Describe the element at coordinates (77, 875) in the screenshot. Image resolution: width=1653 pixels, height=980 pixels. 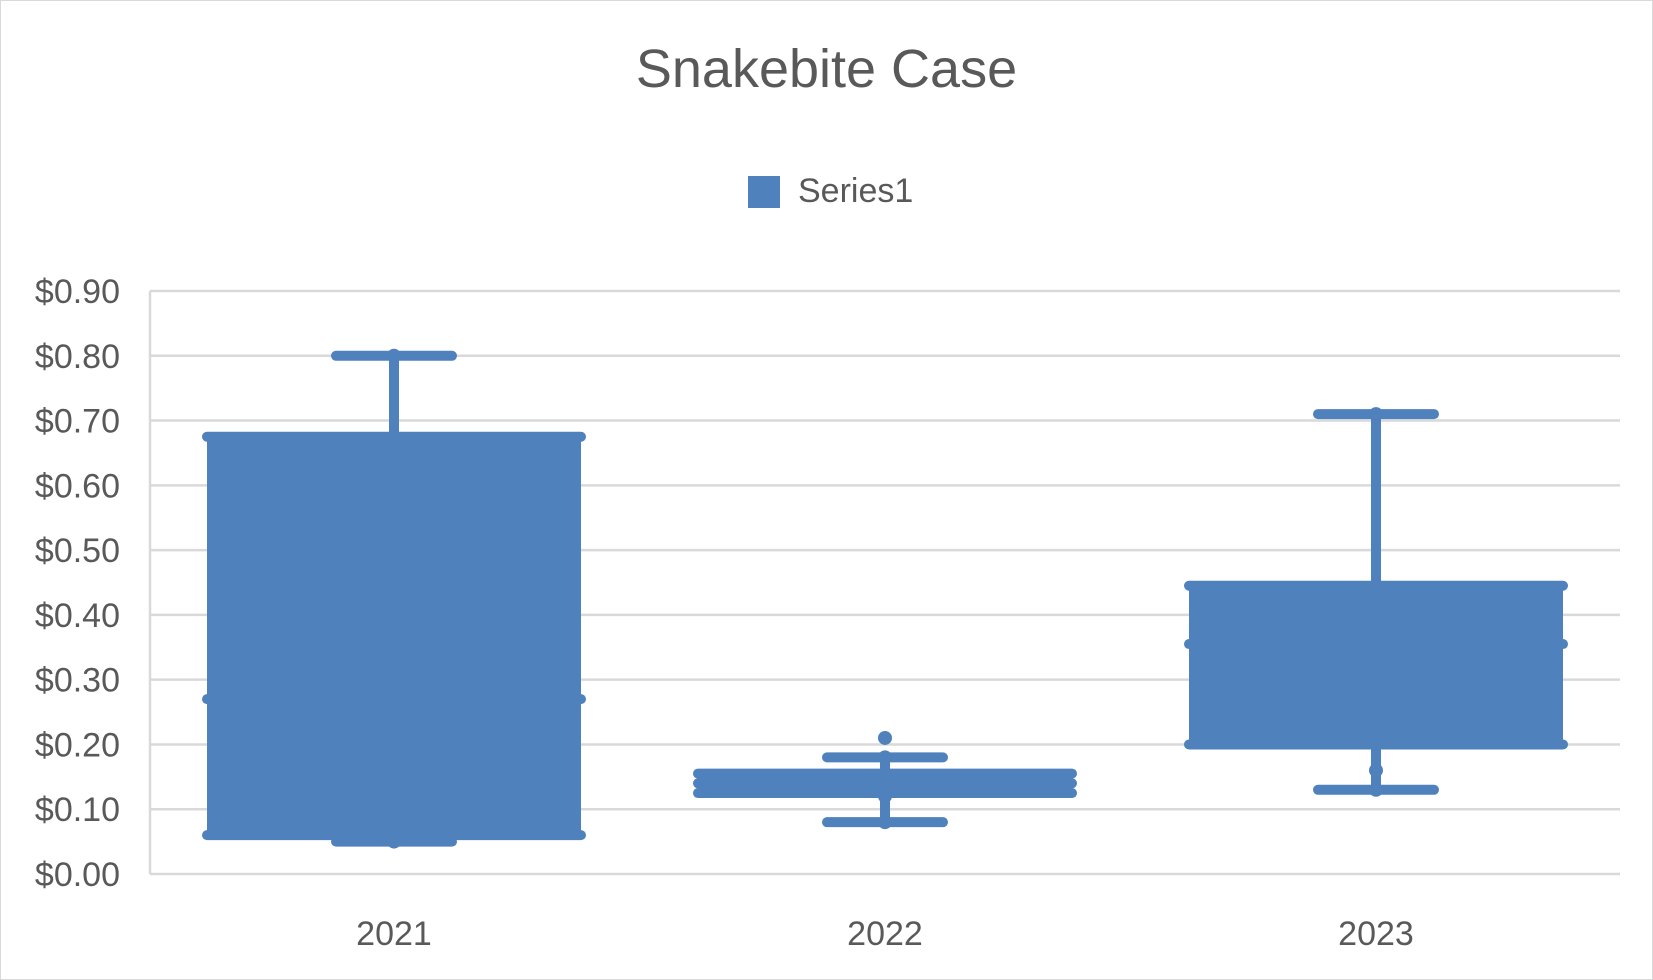
I see `y-tick-label: $0.00` at that location.